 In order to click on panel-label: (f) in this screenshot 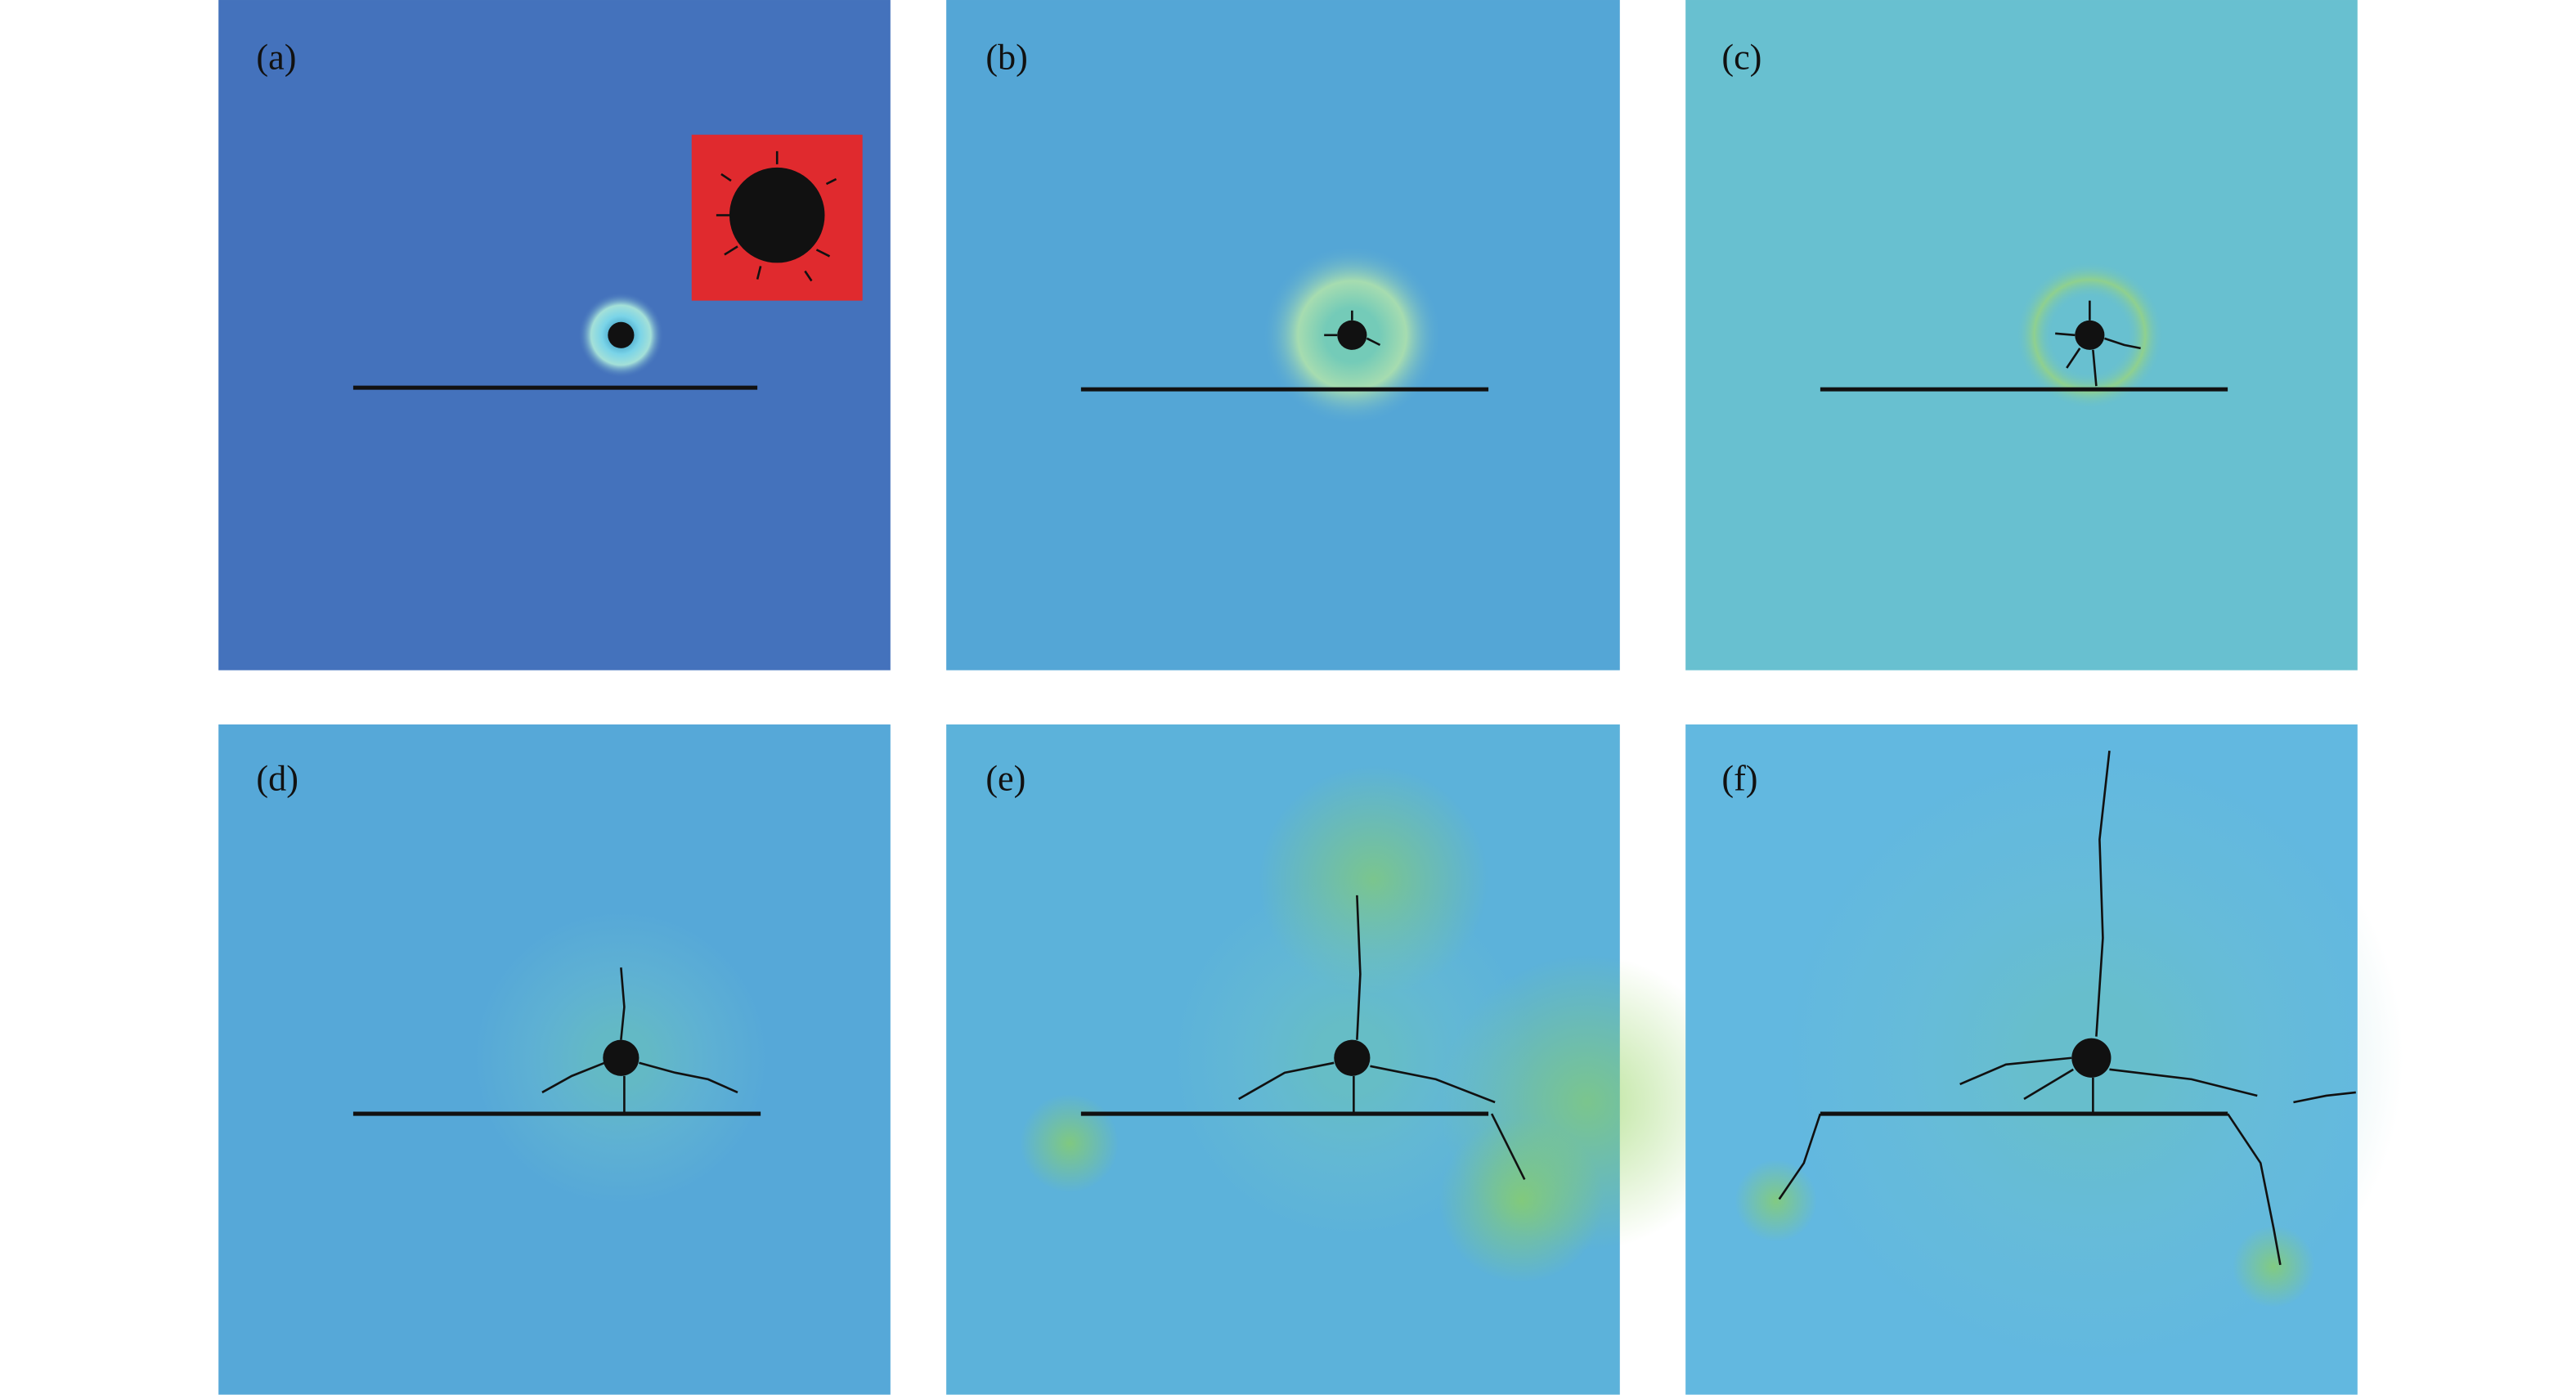, I will do `click(1739, 778)`.